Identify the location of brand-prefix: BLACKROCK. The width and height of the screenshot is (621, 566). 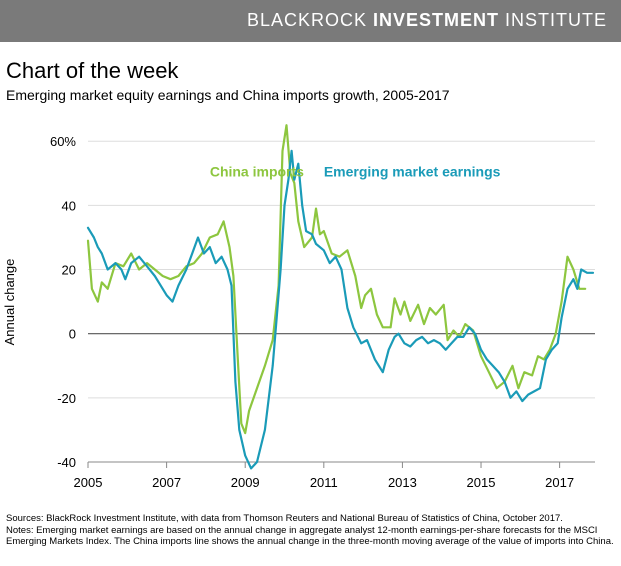
(309, 20).